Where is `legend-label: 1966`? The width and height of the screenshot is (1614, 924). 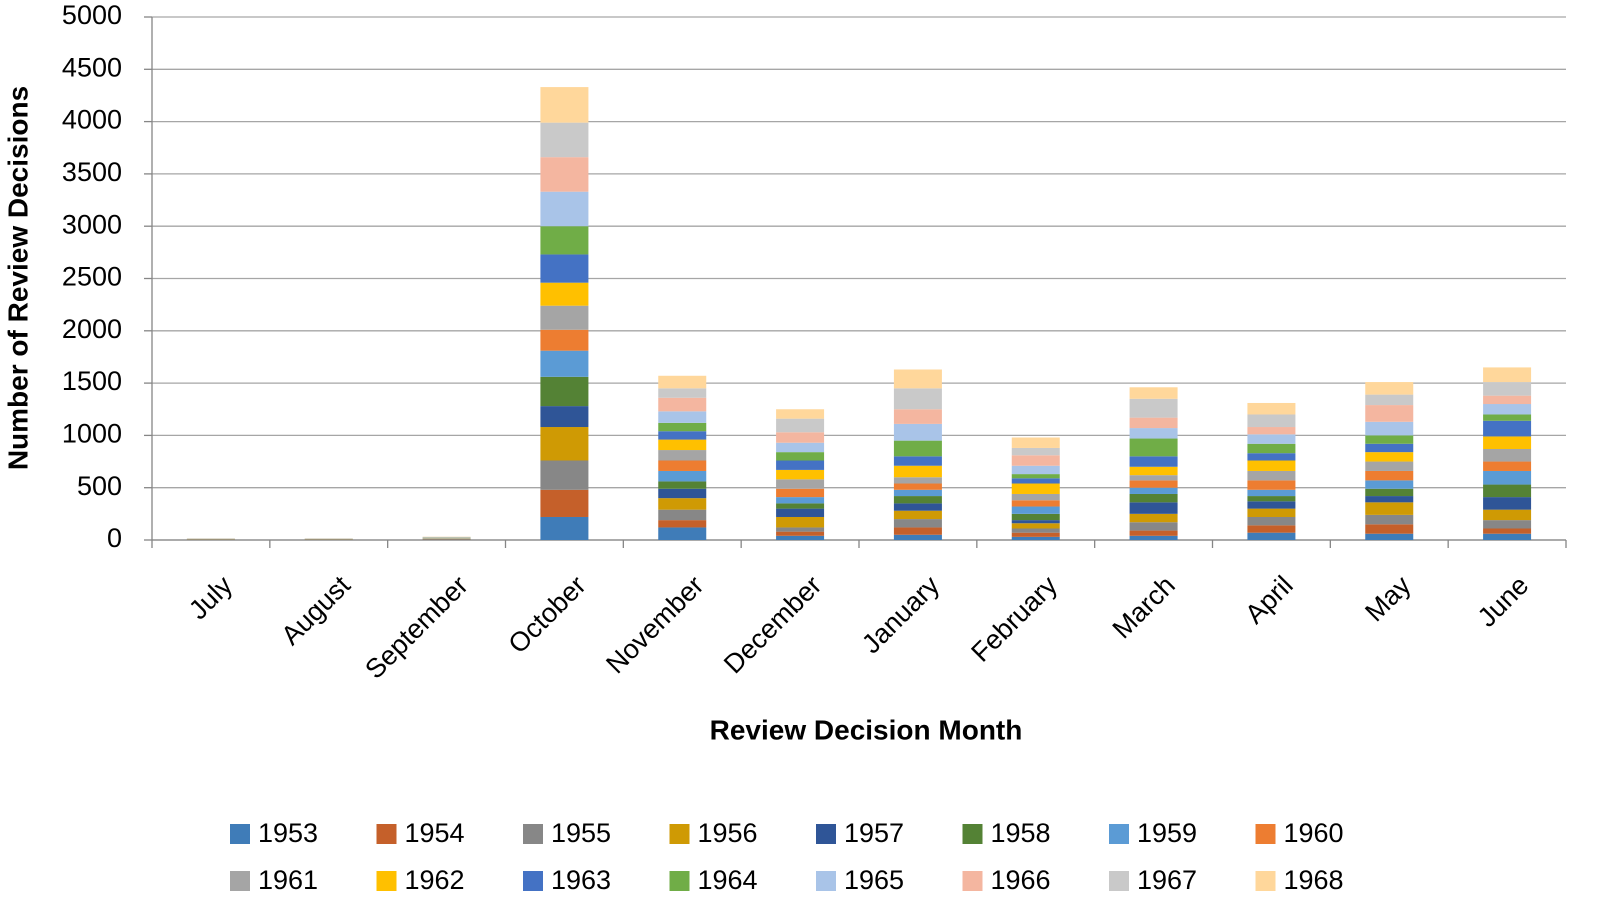 legend-label: 1966 is located at coordinates (1021, 880).